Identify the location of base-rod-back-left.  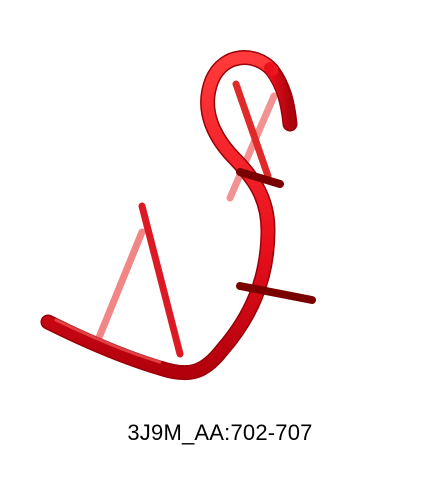
(120, 286).